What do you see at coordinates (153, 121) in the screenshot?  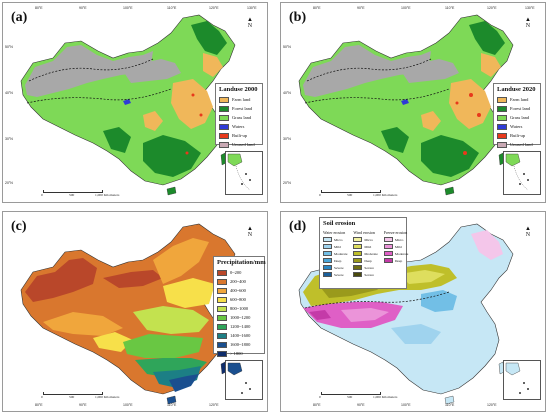 I see `farmland-sichuan` at bounding box center [153, 121].